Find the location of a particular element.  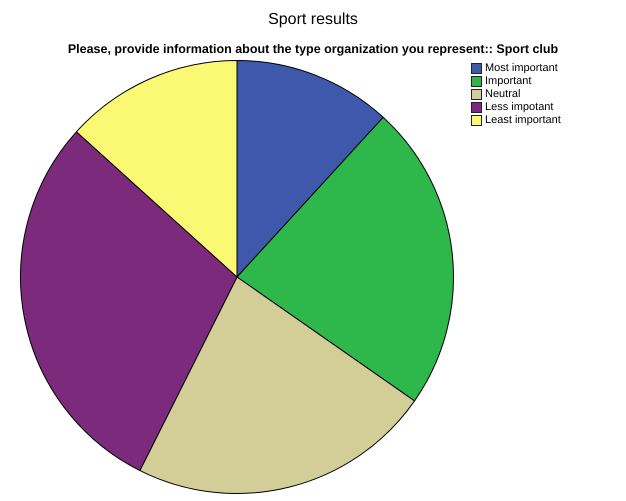

chart-subtitle: Please, provide information about the type organization you represent:: Sport club is located at coordinates (313, 49).